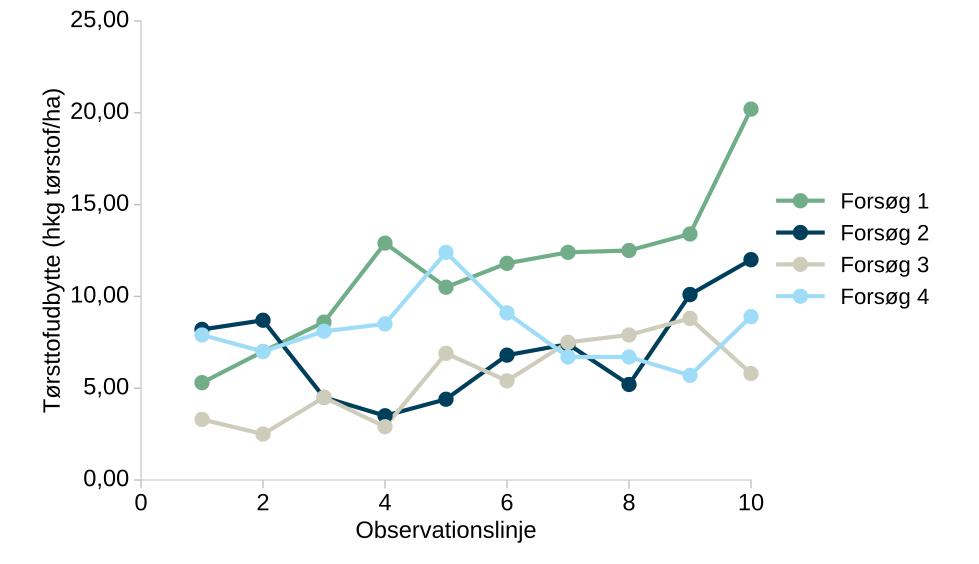 The height and width of the screenshot is (564, 979). Describe the element at coordinates (885, 266) in the screenshot. I see `legend-label: Forsøg 3` at that location.